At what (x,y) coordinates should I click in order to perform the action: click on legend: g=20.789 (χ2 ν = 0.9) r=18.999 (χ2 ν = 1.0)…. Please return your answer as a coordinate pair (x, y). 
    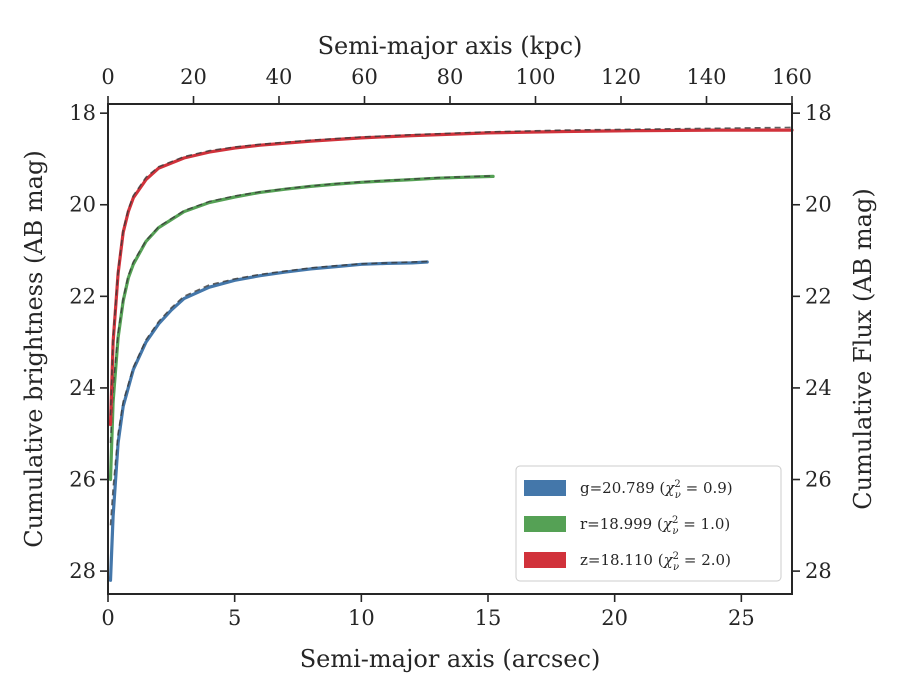
    Looking at the image, I should click on (648, 523).